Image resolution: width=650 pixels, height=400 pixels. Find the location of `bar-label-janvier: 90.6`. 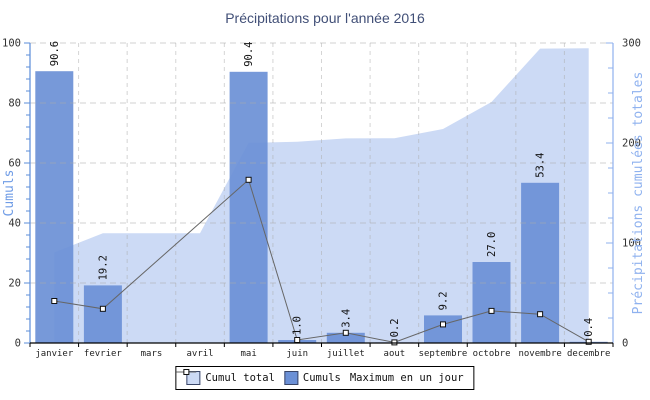

bar-label-janvier: 90.6 is located at coordinates (55, 53).